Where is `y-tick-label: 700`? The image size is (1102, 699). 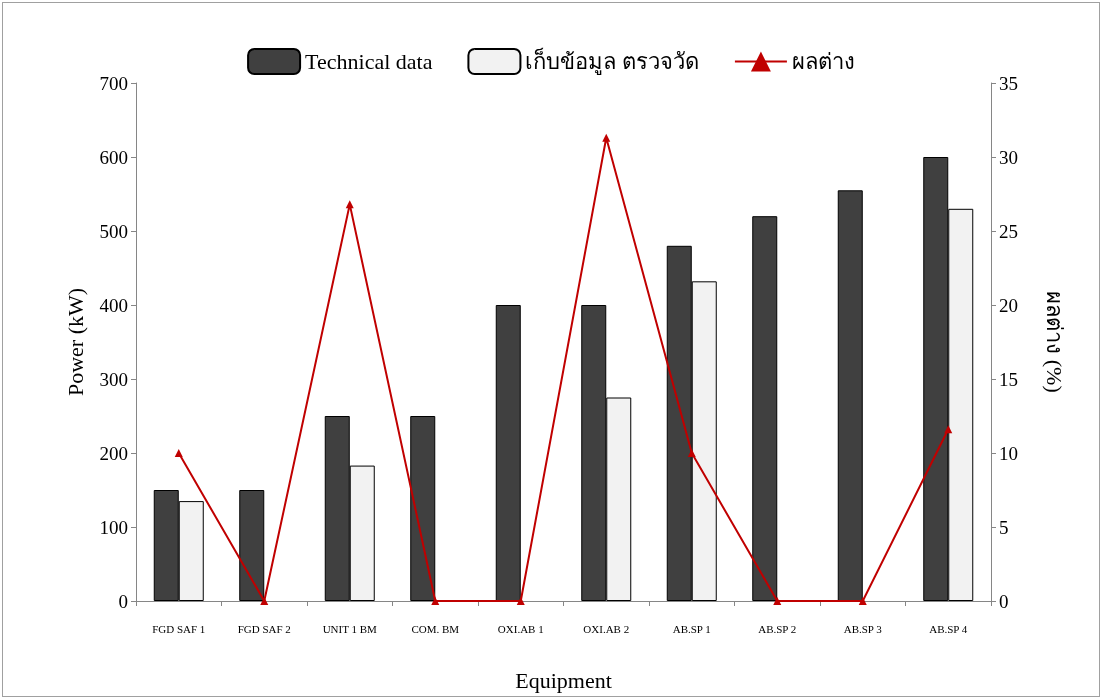
y-tick-label: 700 is located at coordinates (113, 83).